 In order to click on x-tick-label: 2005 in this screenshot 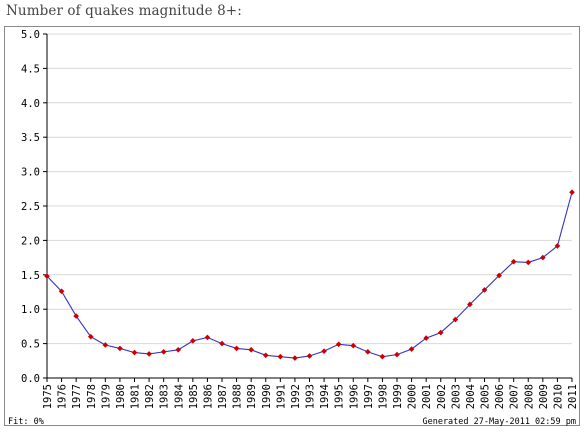, I will do `click(486, 396)`.